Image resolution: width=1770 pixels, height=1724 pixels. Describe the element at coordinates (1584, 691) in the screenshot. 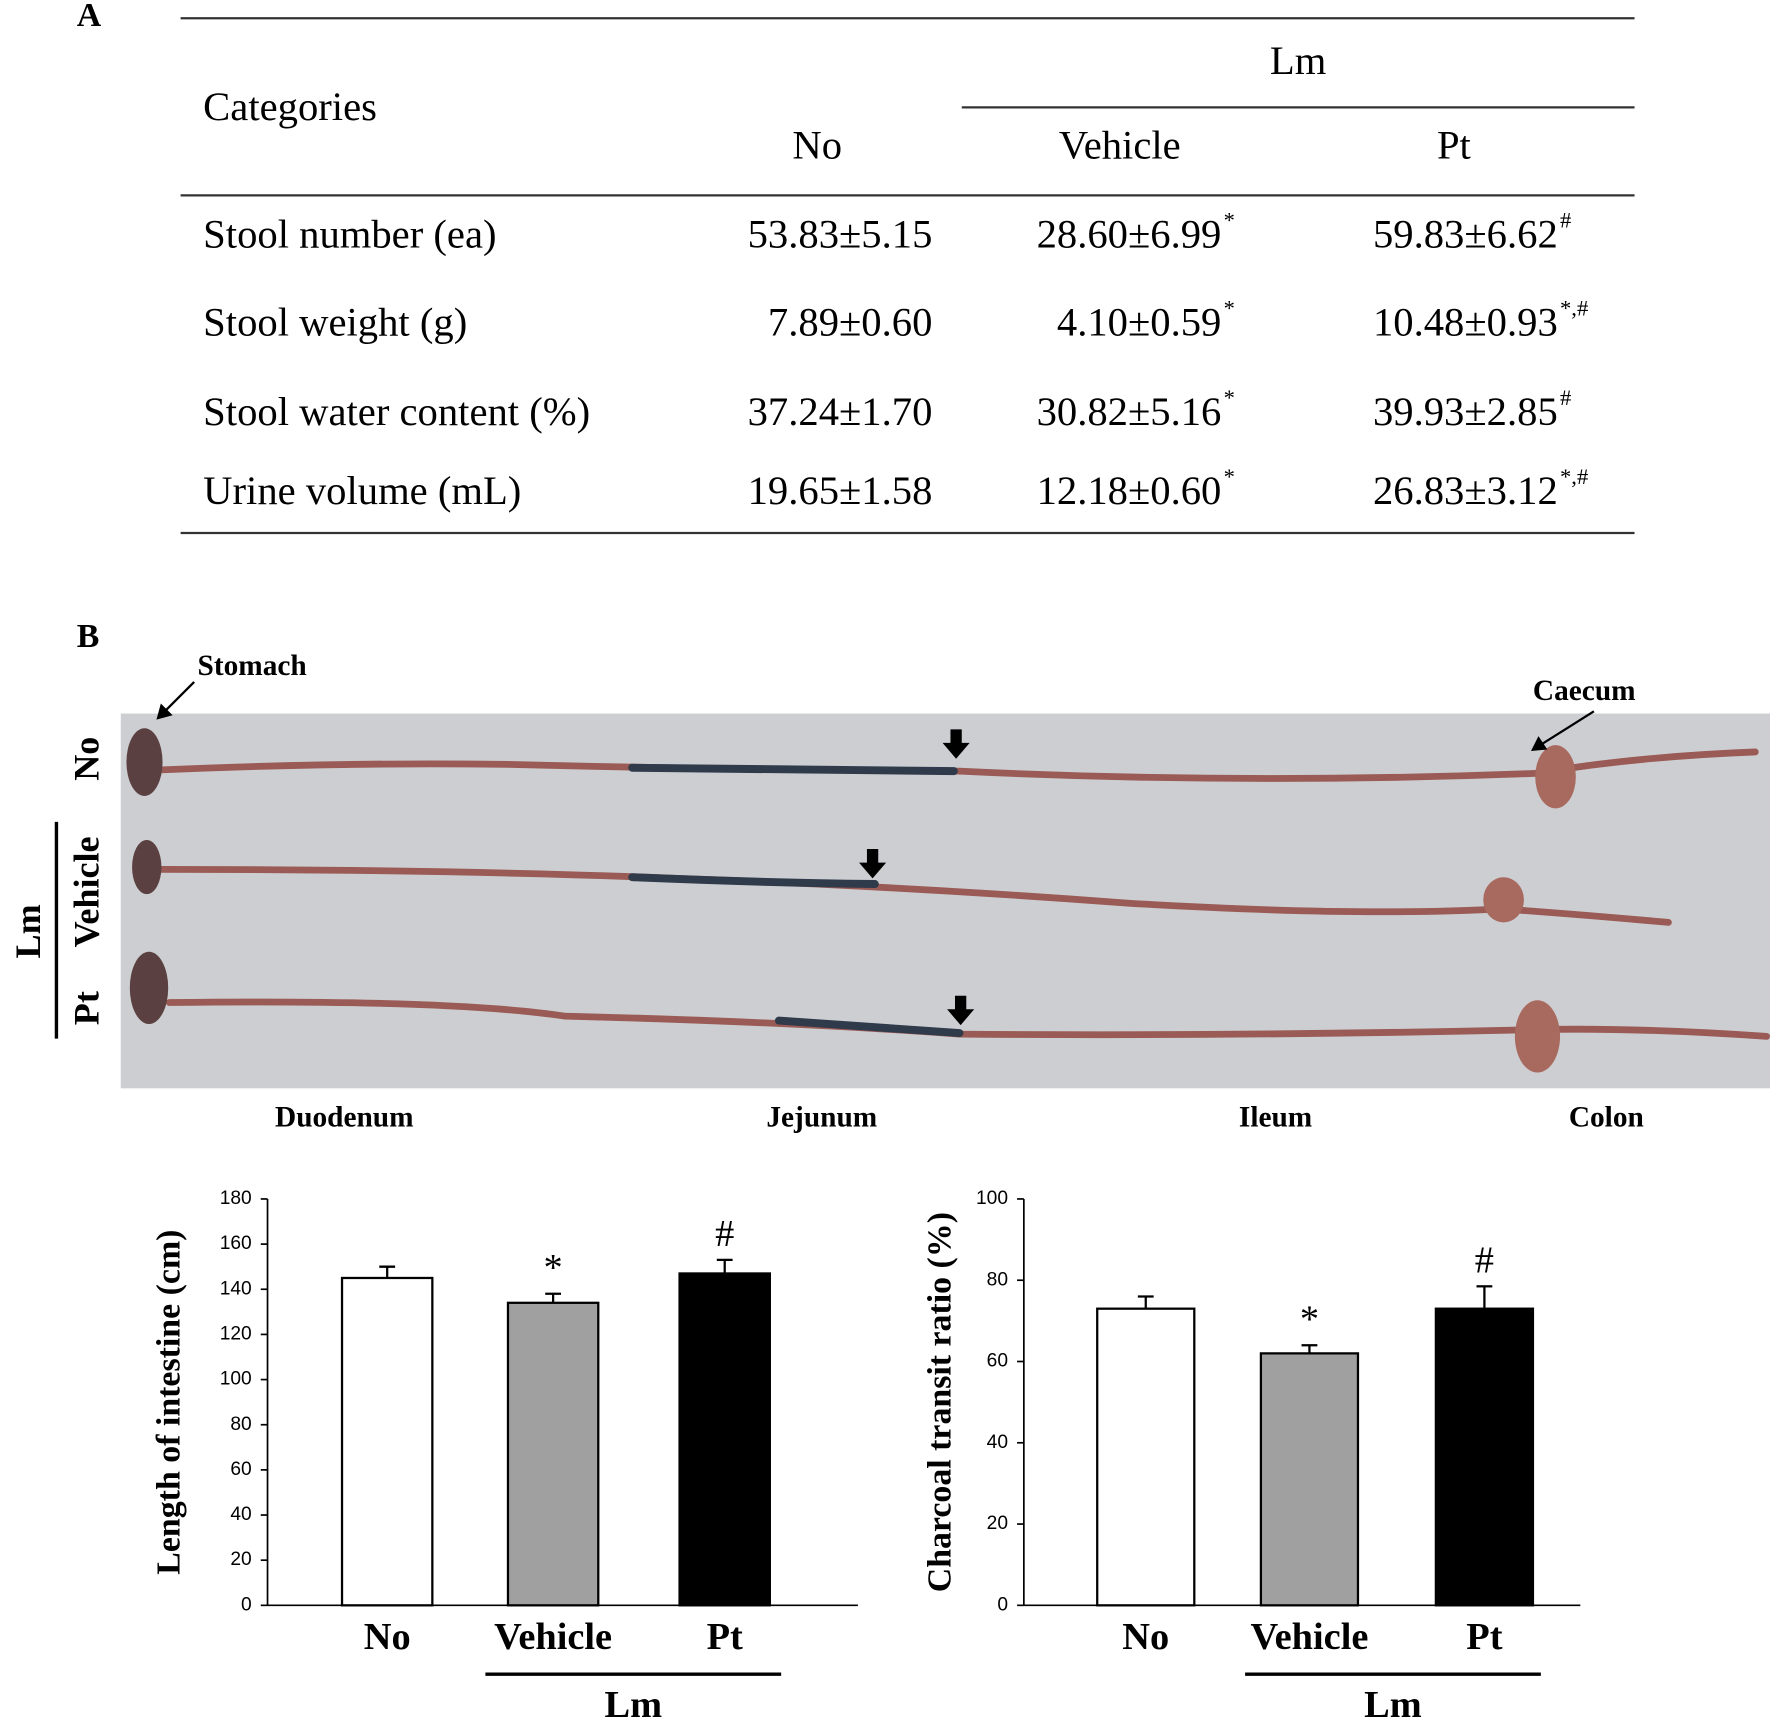

I see `callout-label: Caecum` at that location.